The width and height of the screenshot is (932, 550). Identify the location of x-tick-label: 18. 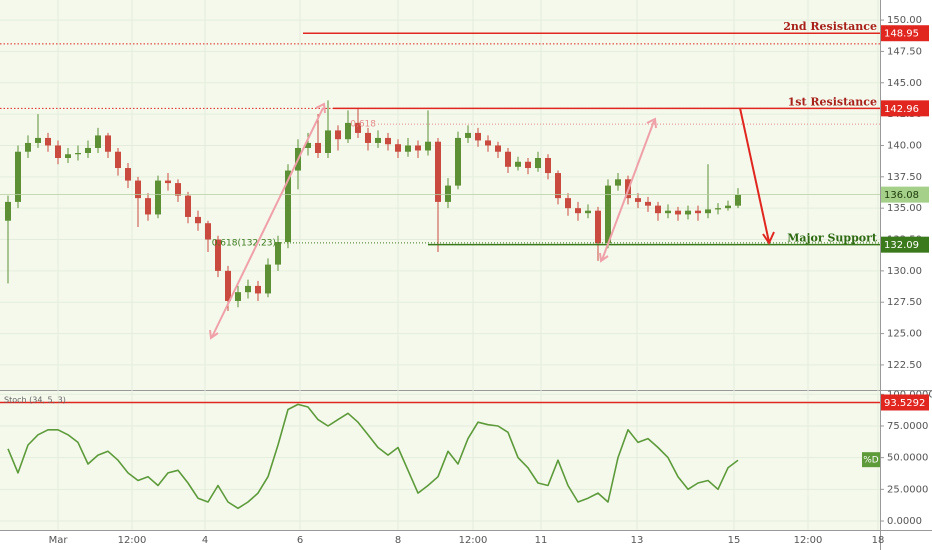
(878, 540).